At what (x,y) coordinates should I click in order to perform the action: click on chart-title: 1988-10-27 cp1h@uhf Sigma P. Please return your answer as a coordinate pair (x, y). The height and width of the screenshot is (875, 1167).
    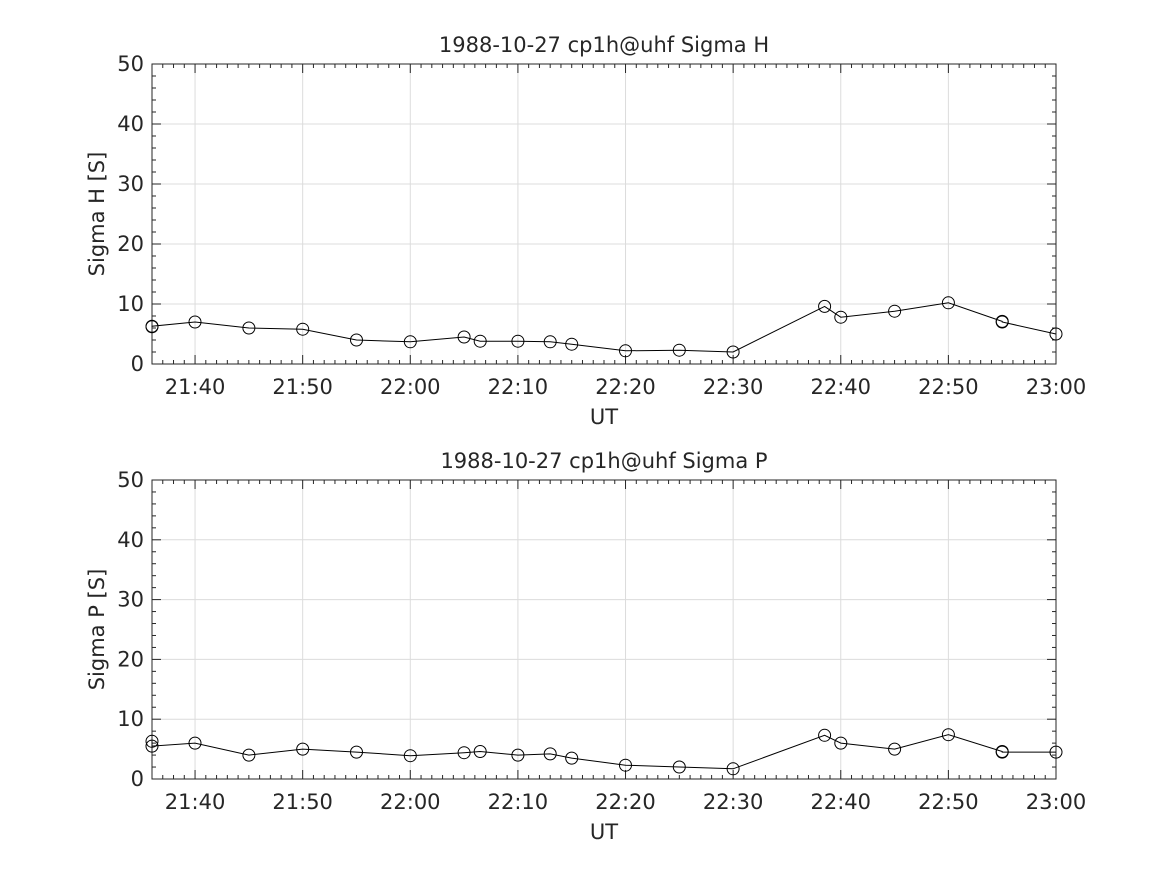
    Looking at the image, I should click on (603, 461).